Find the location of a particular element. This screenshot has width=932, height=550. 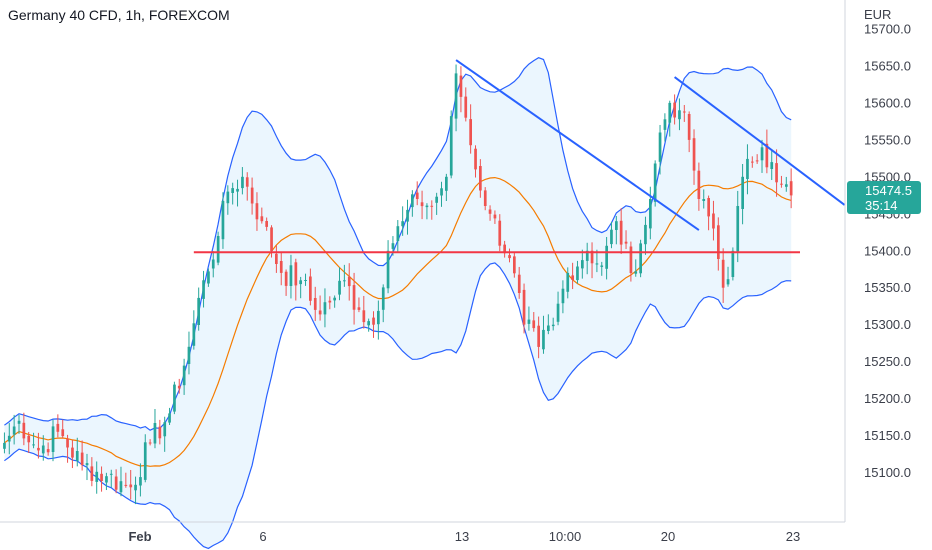

time-axis: Feb 6 13 10:00 20 23 is located at coordinates (464, 536).